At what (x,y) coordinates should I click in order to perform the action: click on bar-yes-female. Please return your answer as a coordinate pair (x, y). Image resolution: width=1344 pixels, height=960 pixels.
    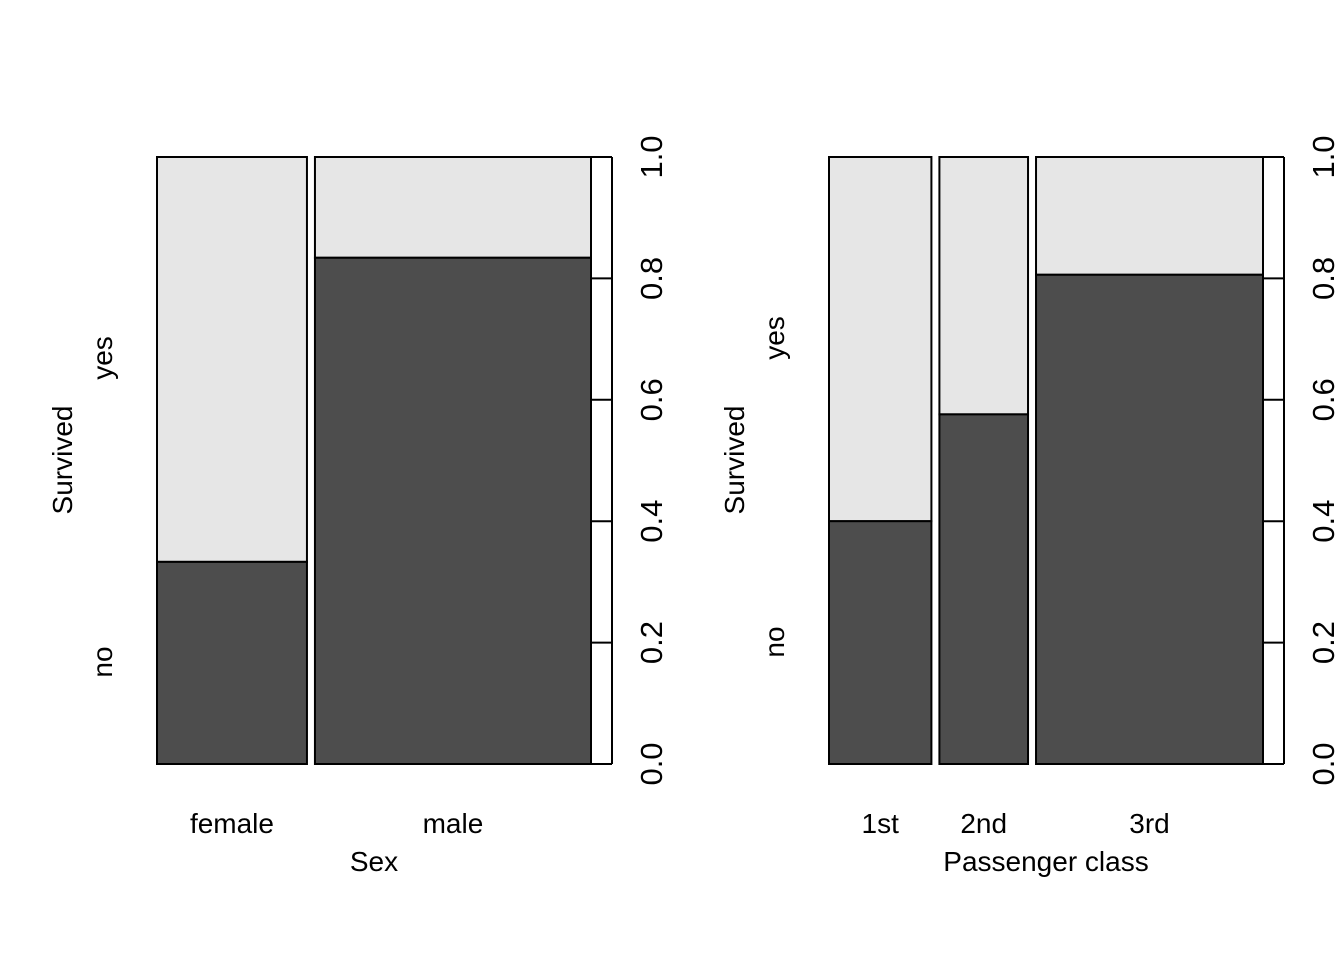
    Looking at the image, I should click on (232, 359).